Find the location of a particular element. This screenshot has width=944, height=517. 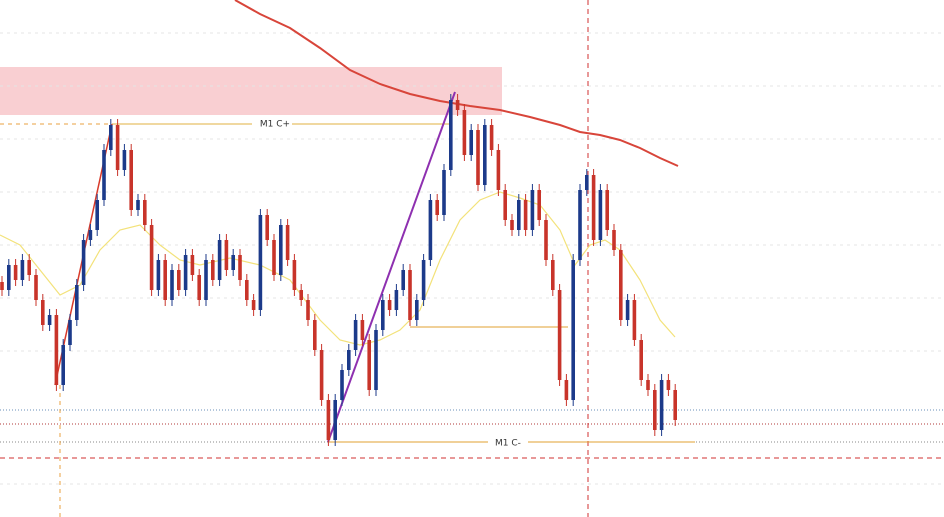

annotation: M1 C- is located at coordinates (508, 444).